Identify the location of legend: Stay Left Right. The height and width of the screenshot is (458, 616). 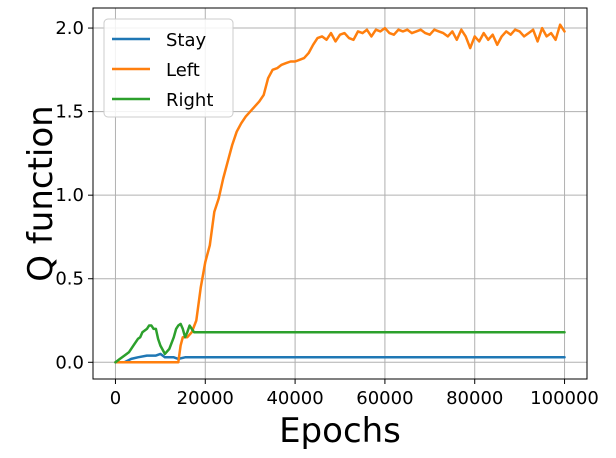
(168, 68).